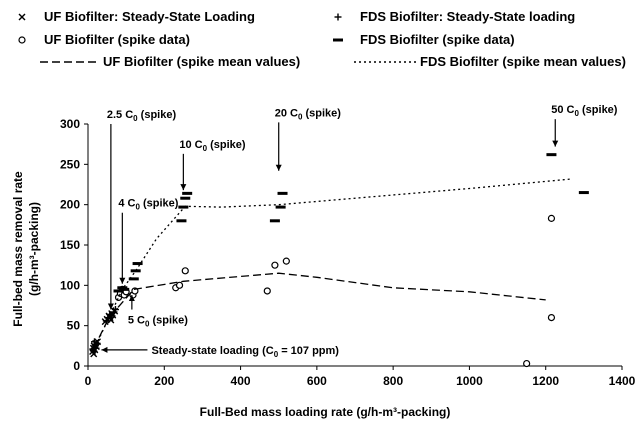 The width and height of the screenshot is (637, 425). I want to click on x-tick-label: 800, so click(393, 381).